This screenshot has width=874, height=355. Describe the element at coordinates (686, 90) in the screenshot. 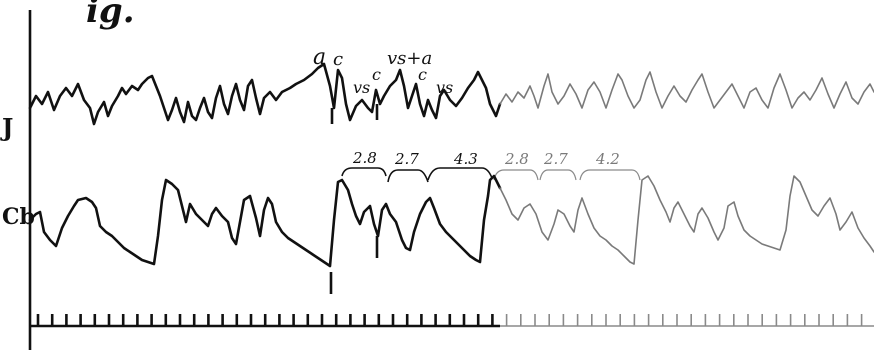

I see `trace-j-faded` at that location.